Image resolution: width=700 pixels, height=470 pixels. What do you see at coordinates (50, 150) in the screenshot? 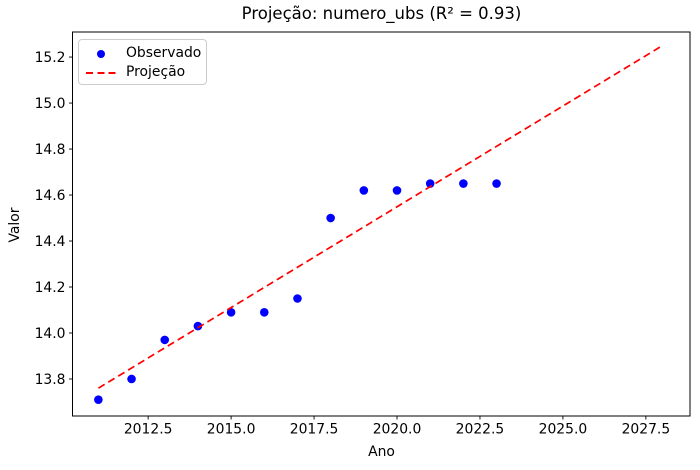
I see `y-tick-label: 14.8` at bounding box center [50, 150].